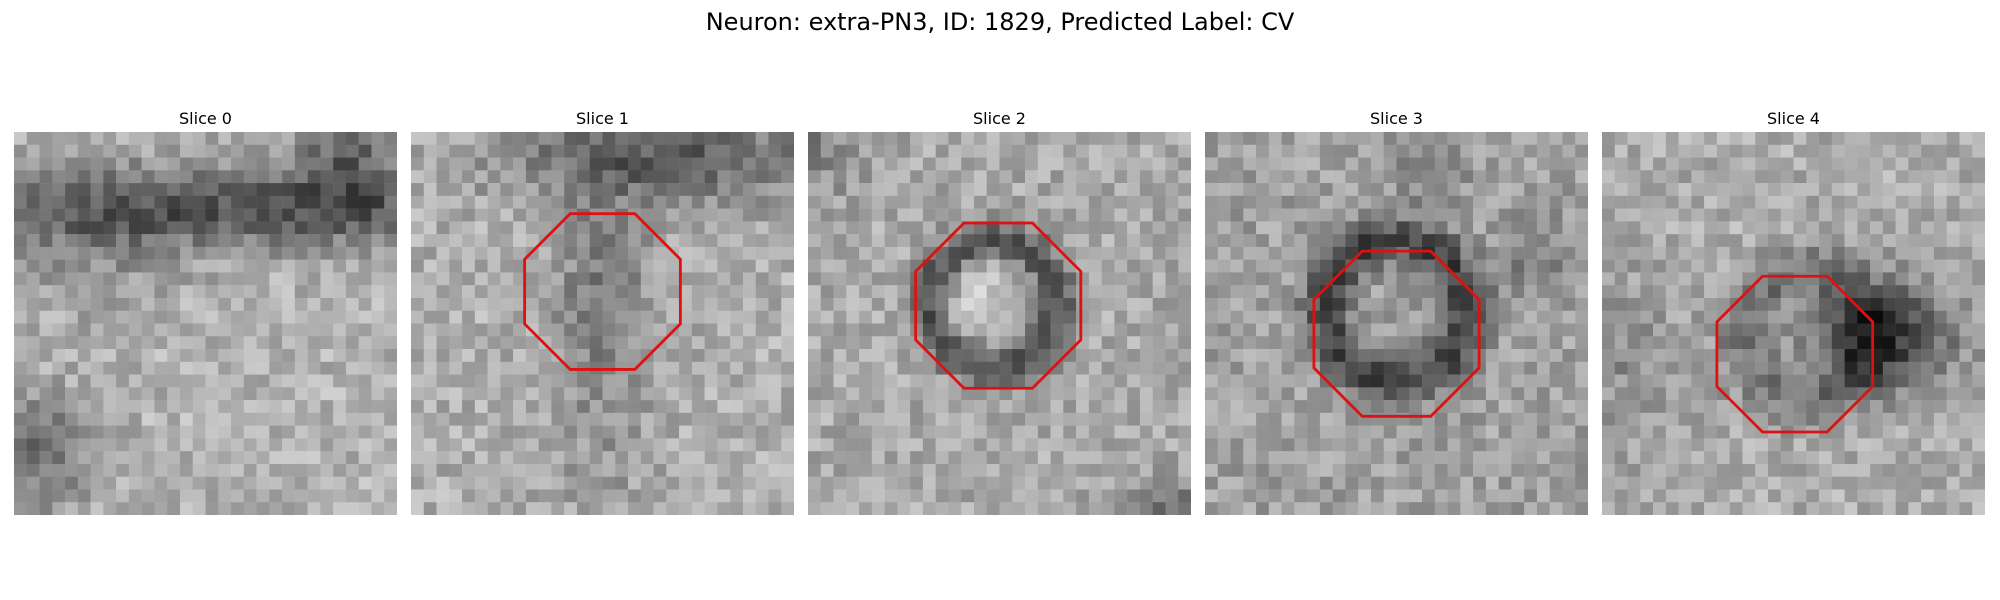  I want to click on slice-panel-0: Slice 0, so click(205, 311).